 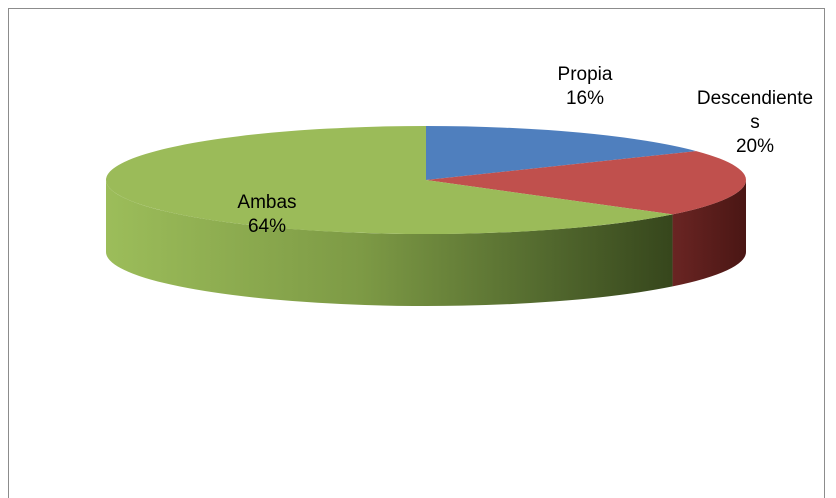 What do you see at coordinates (709, 233) in the screenshot?
I see `slice-side-descendientes` at bounding box center [709, 233].